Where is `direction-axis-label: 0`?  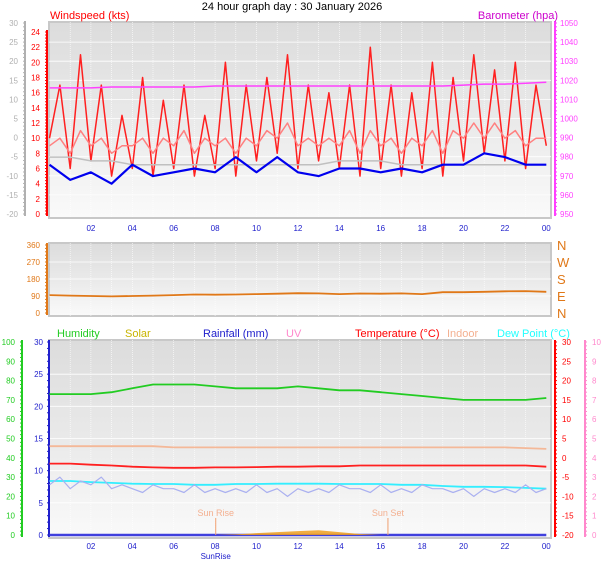
direction-axis-label: 0 is located at coordinates (38, 313).